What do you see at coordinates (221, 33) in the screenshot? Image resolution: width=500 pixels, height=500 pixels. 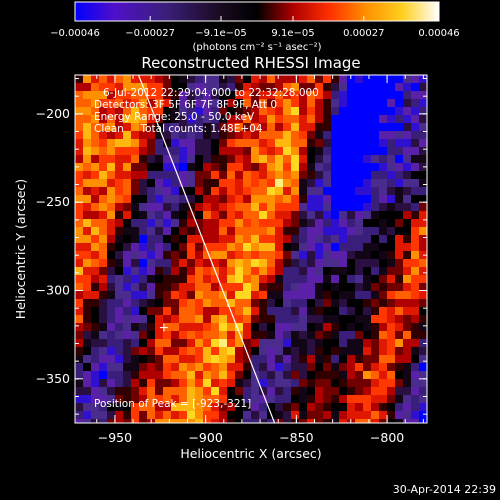 I see `colorbar-tick-label: −9.1e−05` at bounding box center [221, 33].